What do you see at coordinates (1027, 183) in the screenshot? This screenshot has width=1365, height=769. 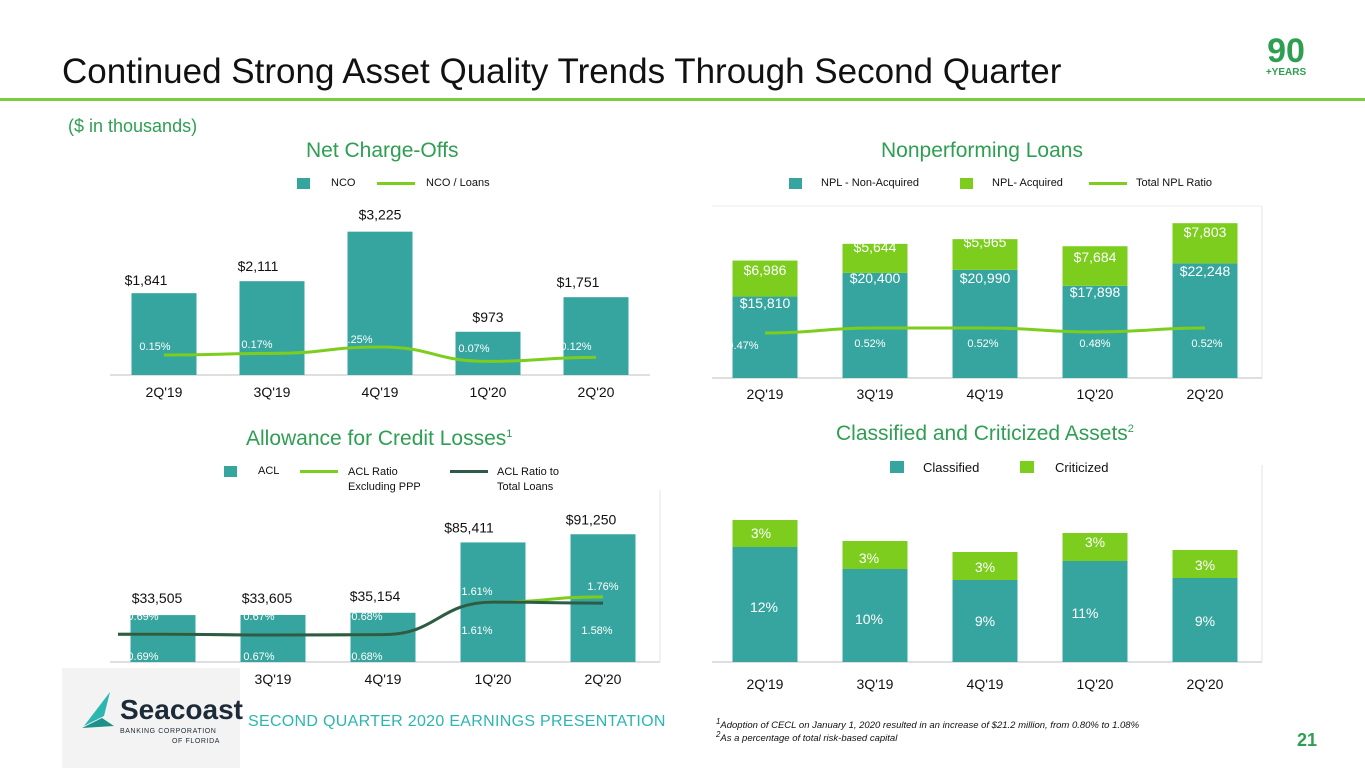 I see `legend-label-npl-acquired: NPL- Acquired` at bounding box center [1027, 183].